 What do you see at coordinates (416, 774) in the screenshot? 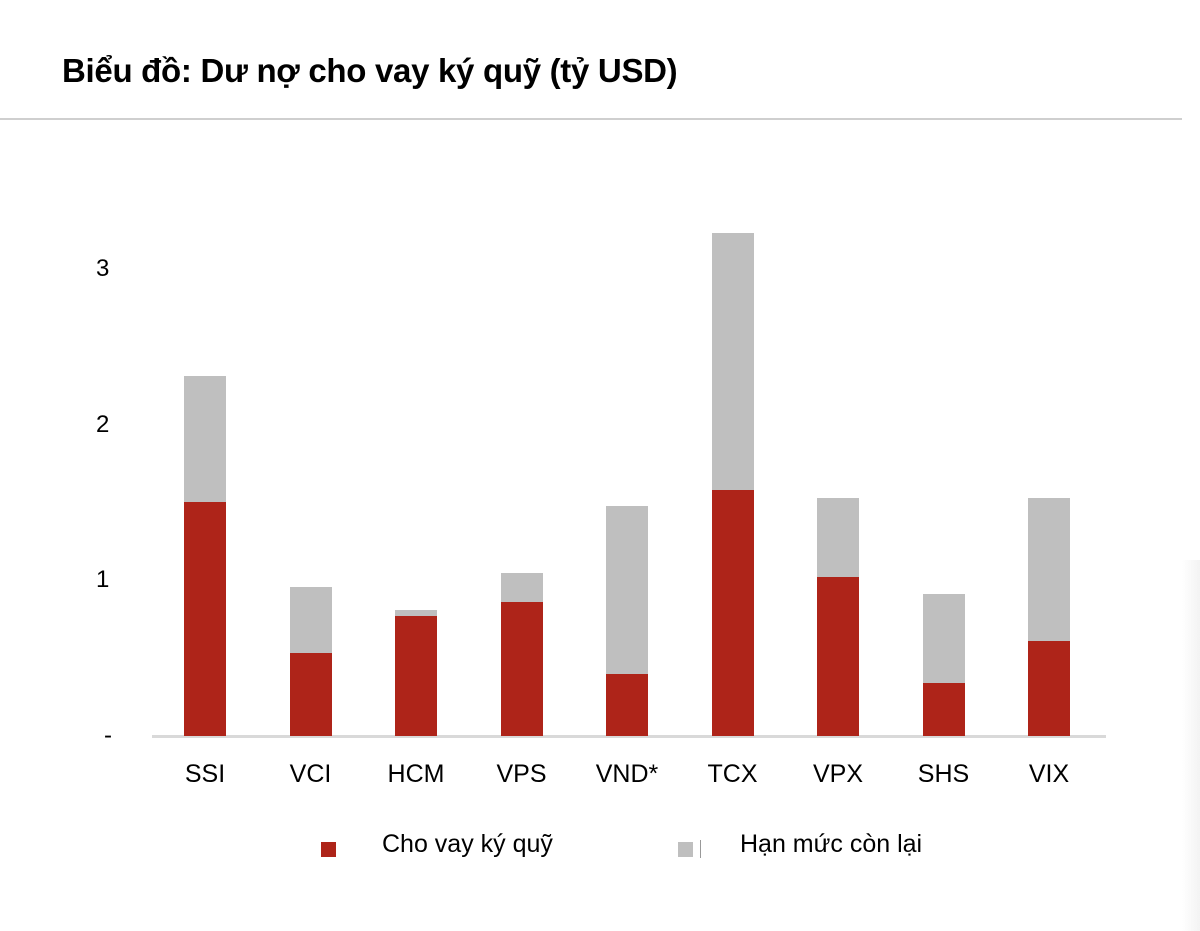
I see `x-tick-label: HCM` at bounding box center [416, 774].